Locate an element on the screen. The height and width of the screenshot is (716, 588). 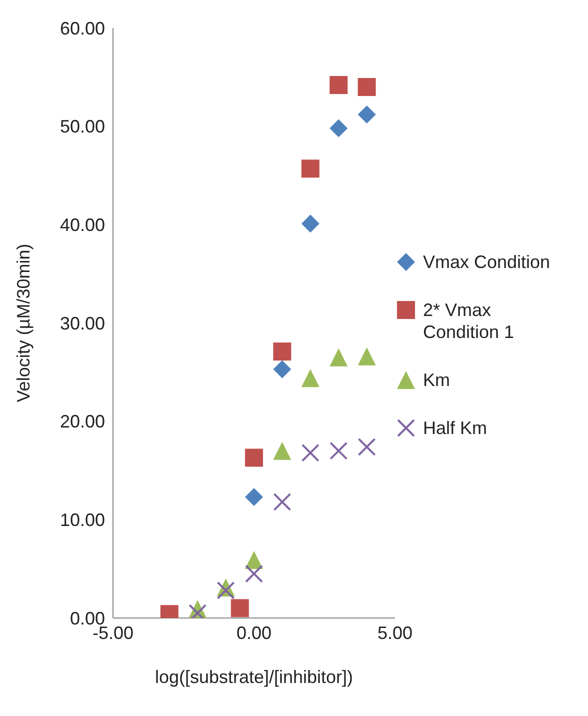
legend-label: 2* Vmax Condition 1 is located at coordinates (469, 321).